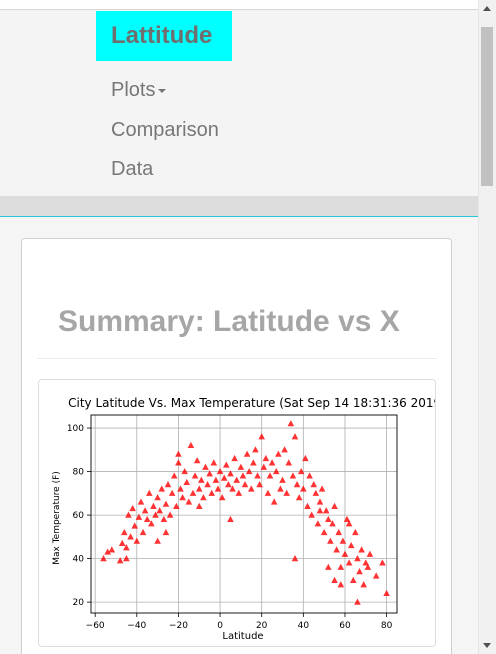 The image size is (496, 654). What do you see at coordinates (136, 626) in the screenshot?
I see `x-tick-label: −40` at bounding box center [136, 626].